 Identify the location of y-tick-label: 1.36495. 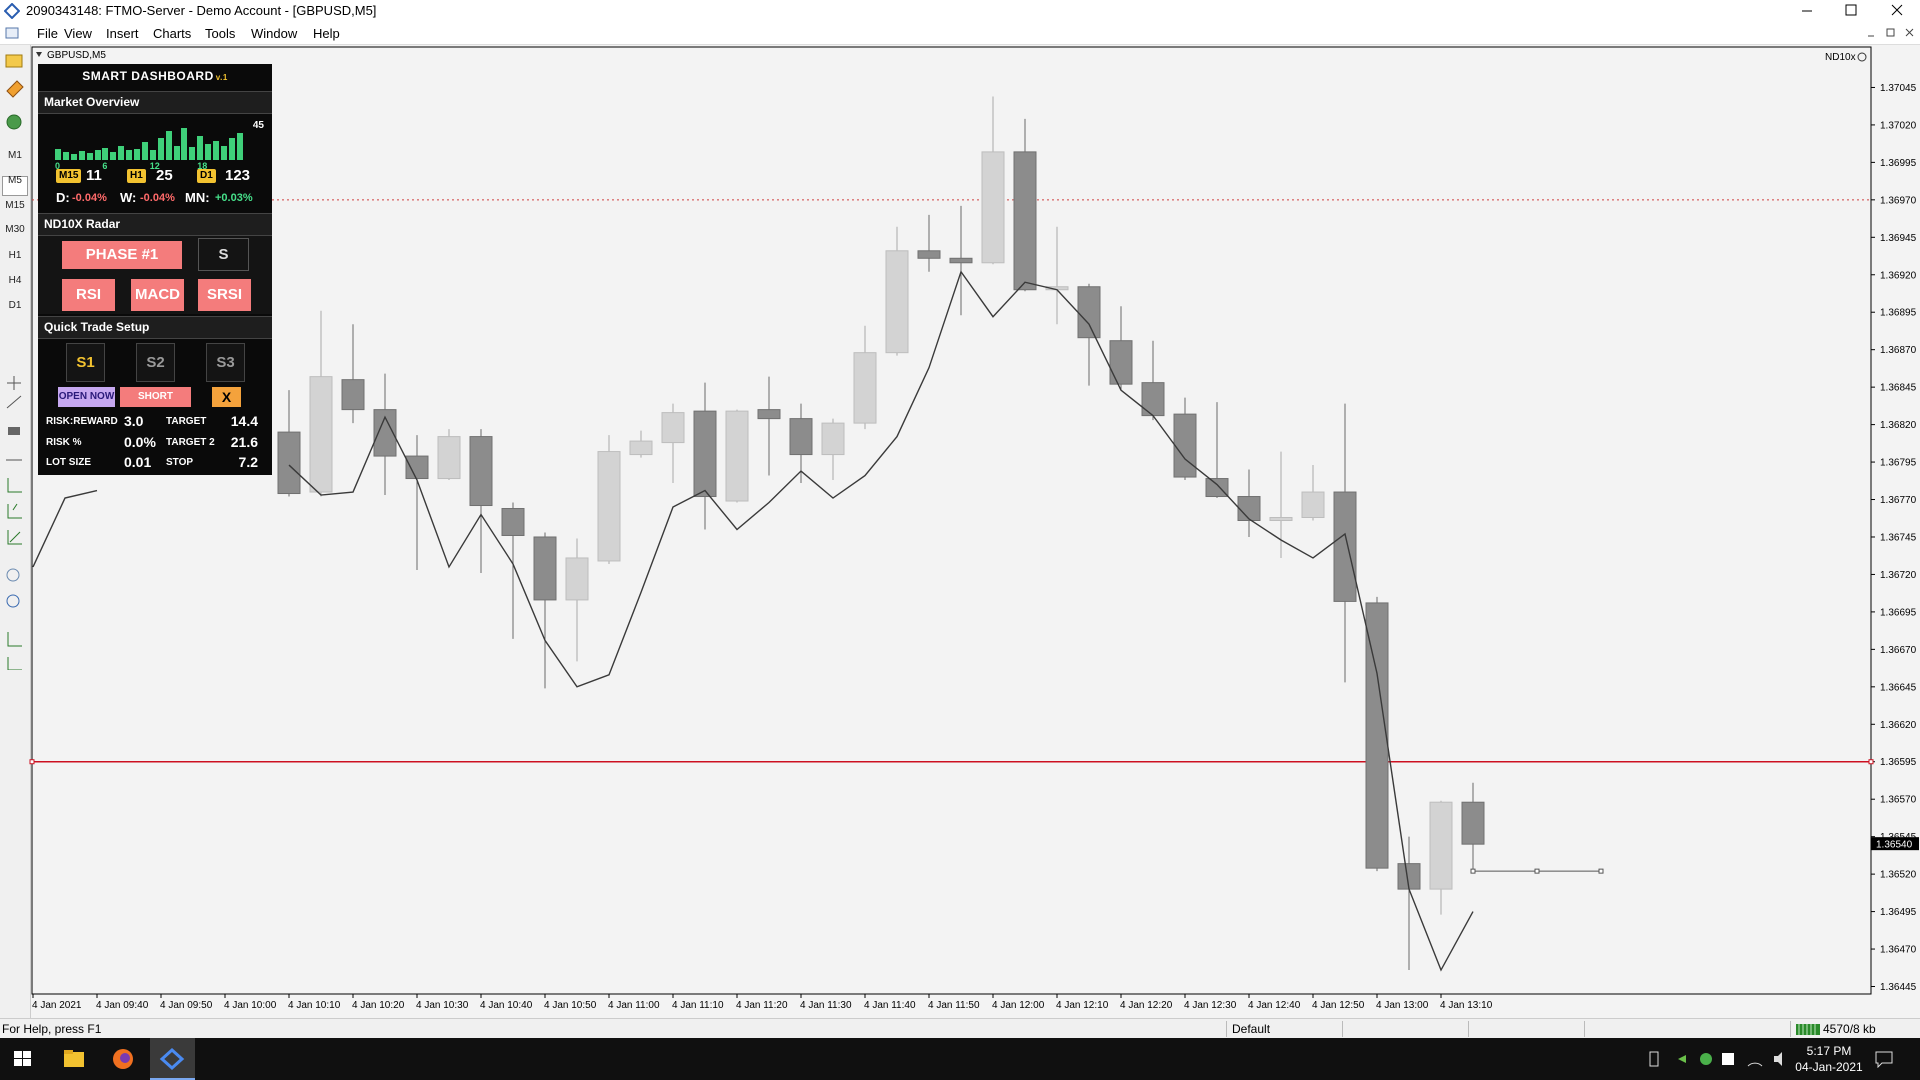
(1898, 912).